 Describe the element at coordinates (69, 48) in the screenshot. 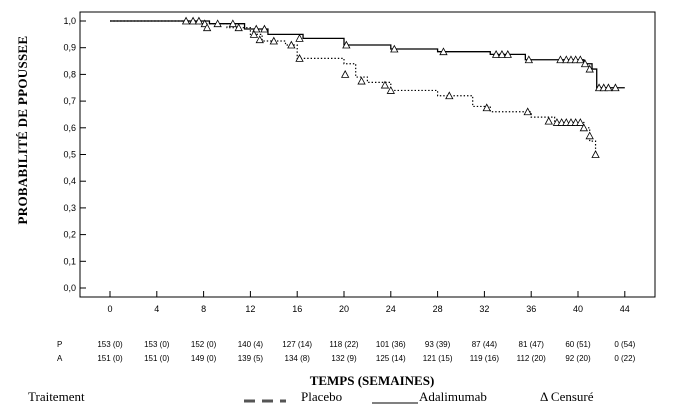

I see `y-tick-label: 0,9` at that location.